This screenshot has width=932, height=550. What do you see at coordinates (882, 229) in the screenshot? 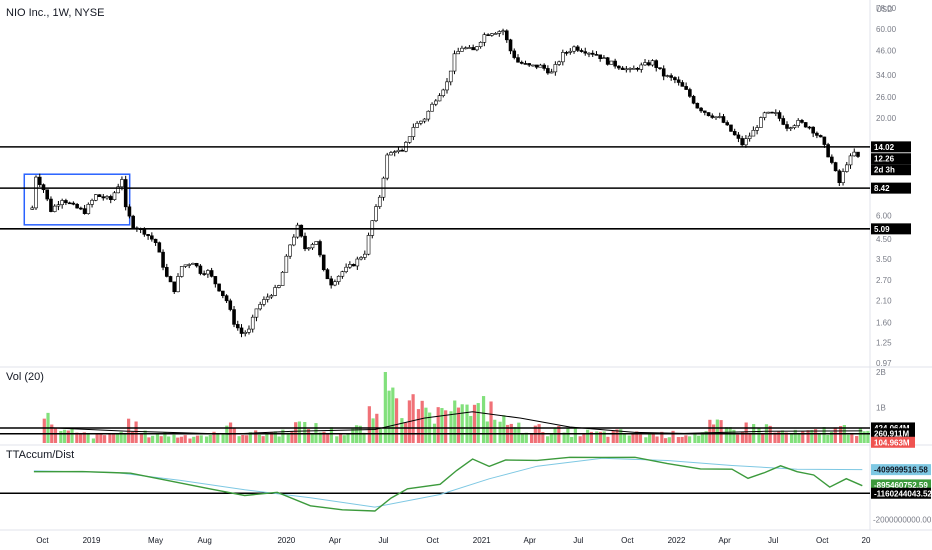
I see `level-badge-5-09-text: 5.09` at bounding box center [882, 229].